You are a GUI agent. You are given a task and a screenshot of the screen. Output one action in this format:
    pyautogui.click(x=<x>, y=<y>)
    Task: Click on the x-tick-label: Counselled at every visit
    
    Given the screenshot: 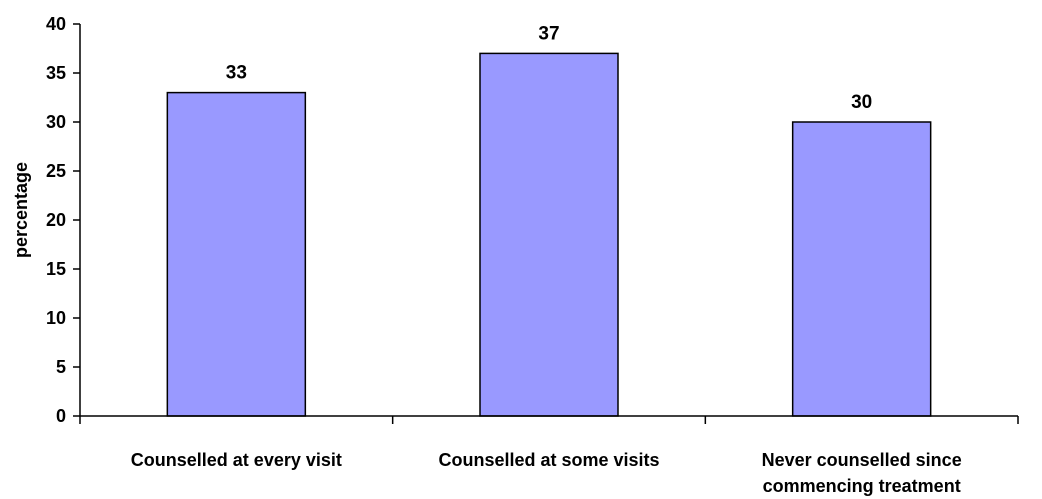 What is the action you would take?
    pyautogui.click(x=236, y=460)
    